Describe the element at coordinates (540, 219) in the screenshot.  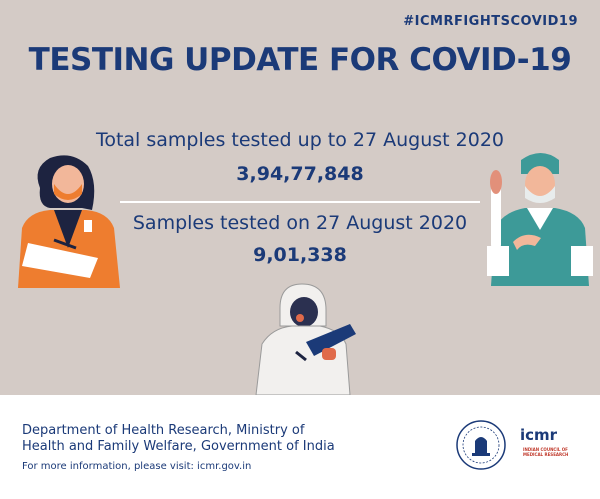
I see `surgeon-illustration-icon` at that location.